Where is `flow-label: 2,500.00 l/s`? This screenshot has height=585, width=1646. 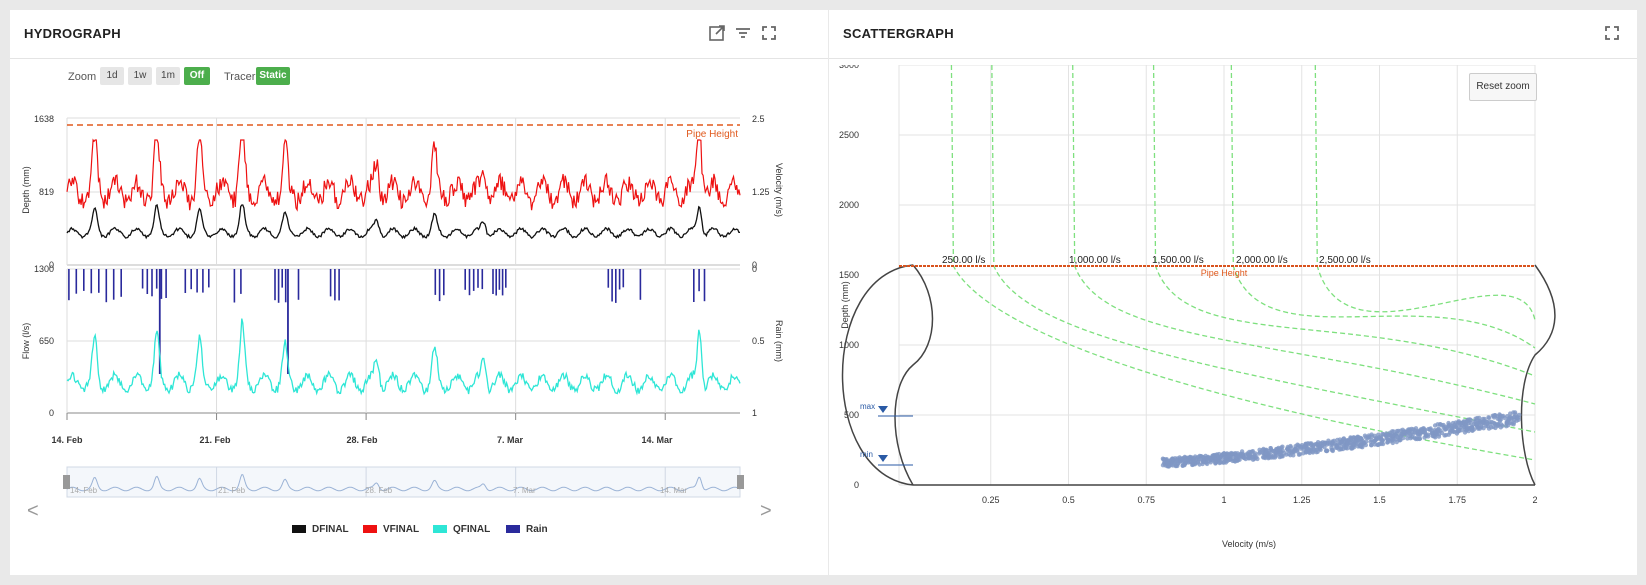 flow-label: 2,500.00 l/s is located at coordinates (1345, 260).